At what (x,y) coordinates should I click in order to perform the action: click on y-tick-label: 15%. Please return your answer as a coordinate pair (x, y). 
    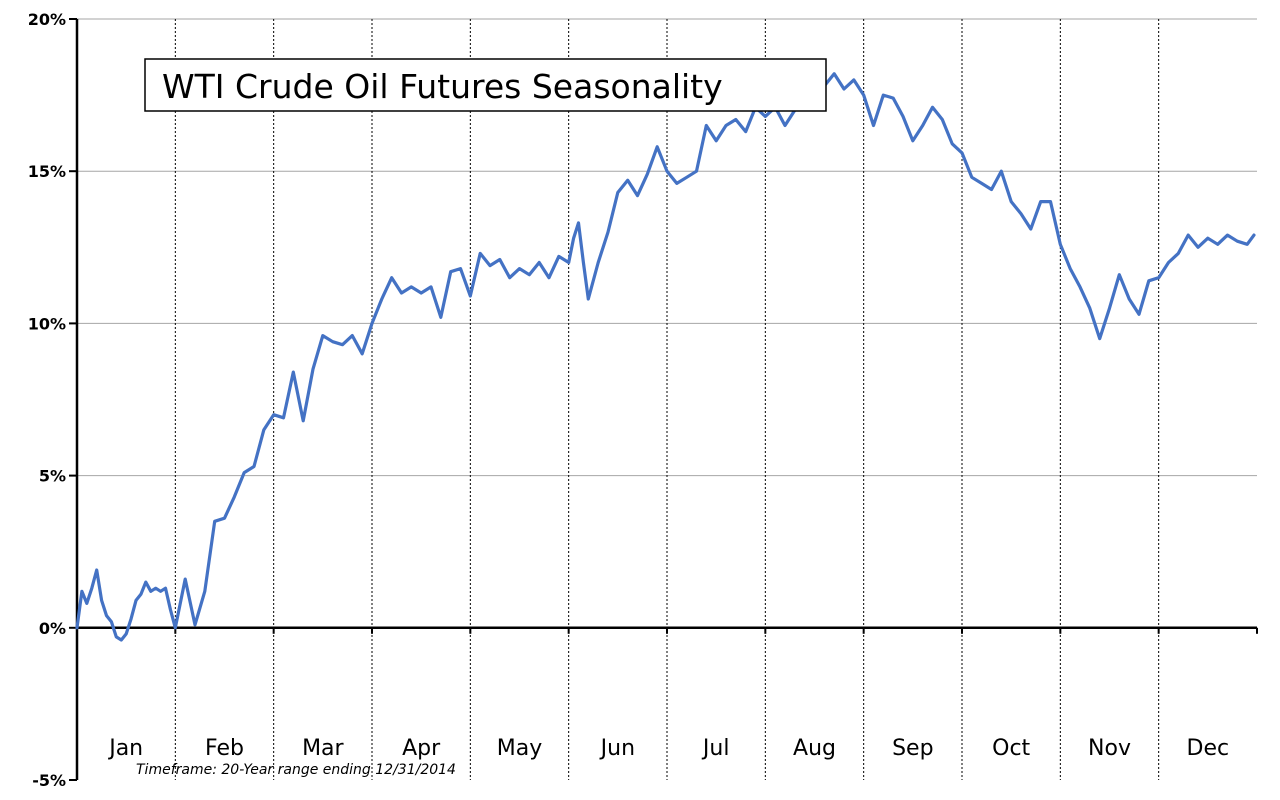
    Looking at the image, I should click on (47, 171).